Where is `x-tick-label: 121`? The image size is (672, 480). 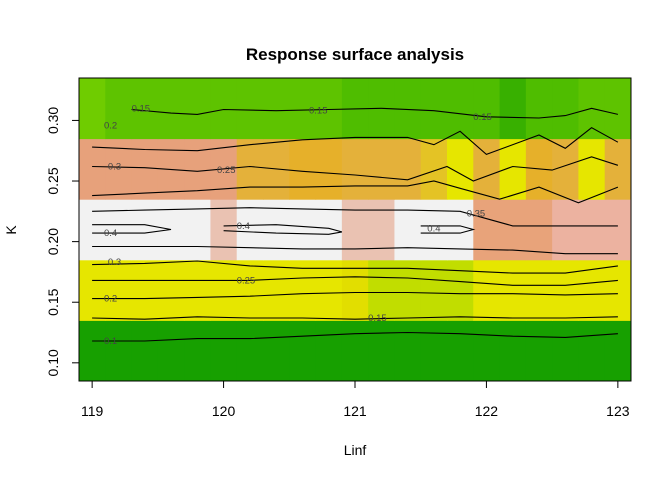 x-tick-label: 121 is located at coordinates (355, 411).